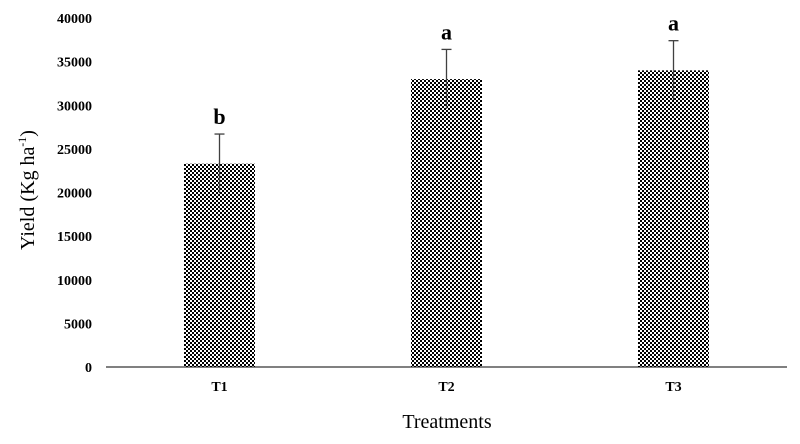 The image size is (800, 444). I want to click on x-axis-tick-labels: T1 T2 T3, so click(446, 387).